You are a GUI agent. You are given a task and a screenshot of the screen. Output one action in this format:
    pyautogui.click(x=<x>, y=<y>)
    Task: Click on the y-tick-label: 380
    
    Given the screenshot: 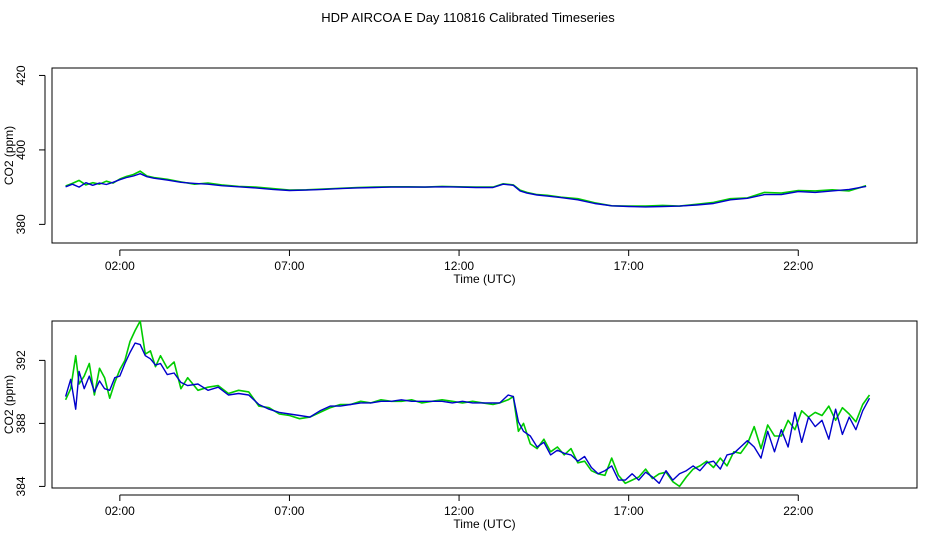 What is the action you would take?
    pyautogui.click(x=21, y=224)
    